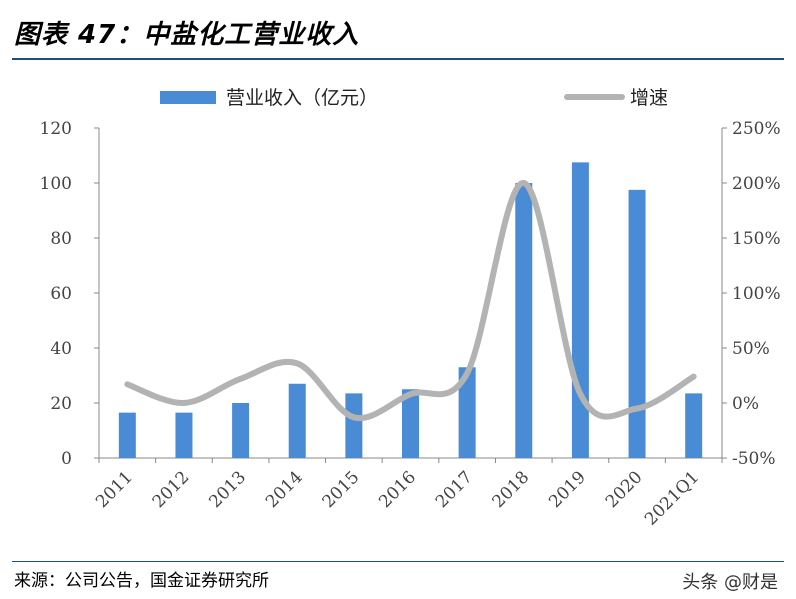  Describe the element at coordinates (61, 239) in the screenshot. I see `left-tick-label: 80` at that location.